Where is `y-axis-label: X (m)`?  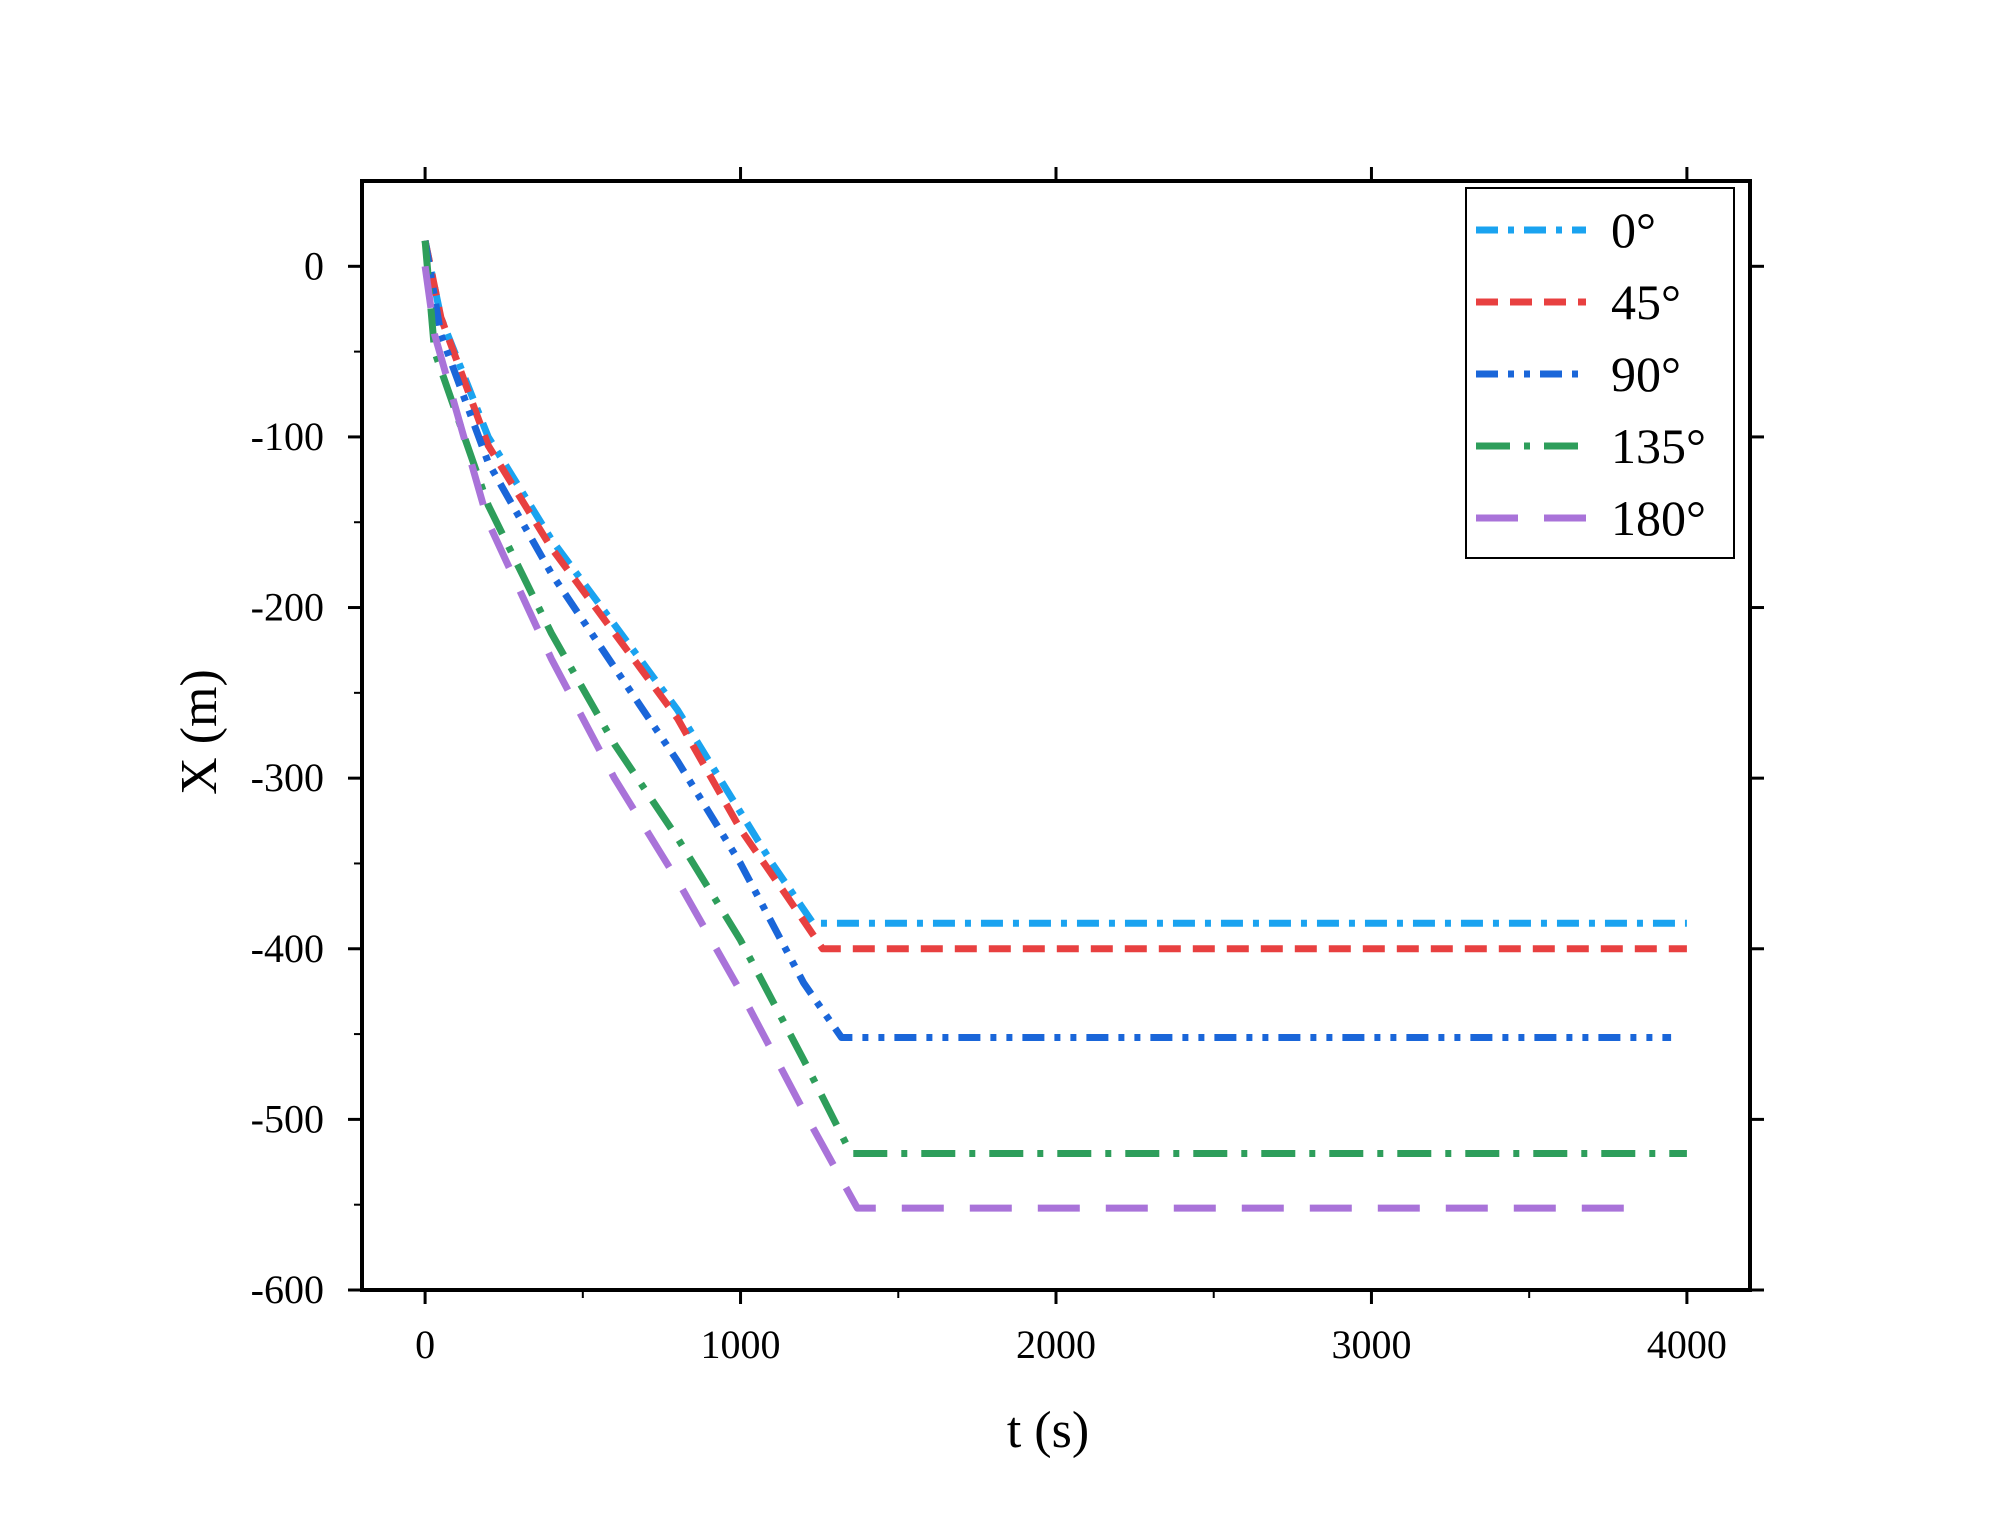 y-axis-label: X (m) is located at coordinates (199, 732).